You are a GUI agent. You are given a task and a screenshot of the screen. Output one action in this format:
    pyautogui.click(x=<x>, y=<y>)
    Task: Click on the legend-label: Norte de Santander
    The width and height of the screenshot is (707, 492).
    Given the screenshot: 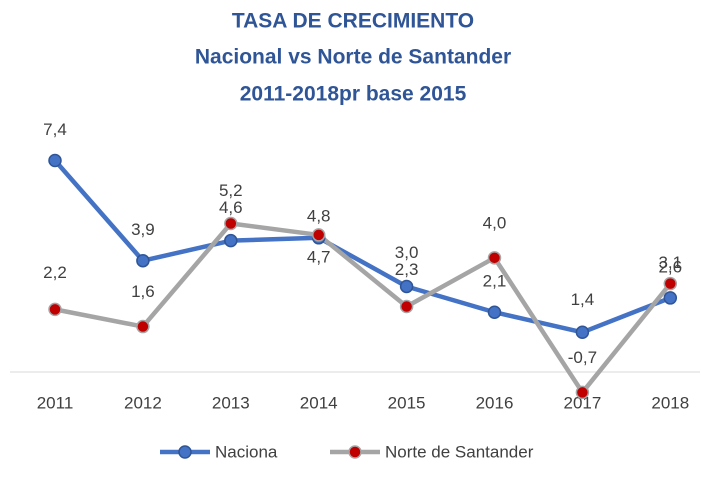 What is the action you would take?
    pyautogui.click(x=459, y=451)
    